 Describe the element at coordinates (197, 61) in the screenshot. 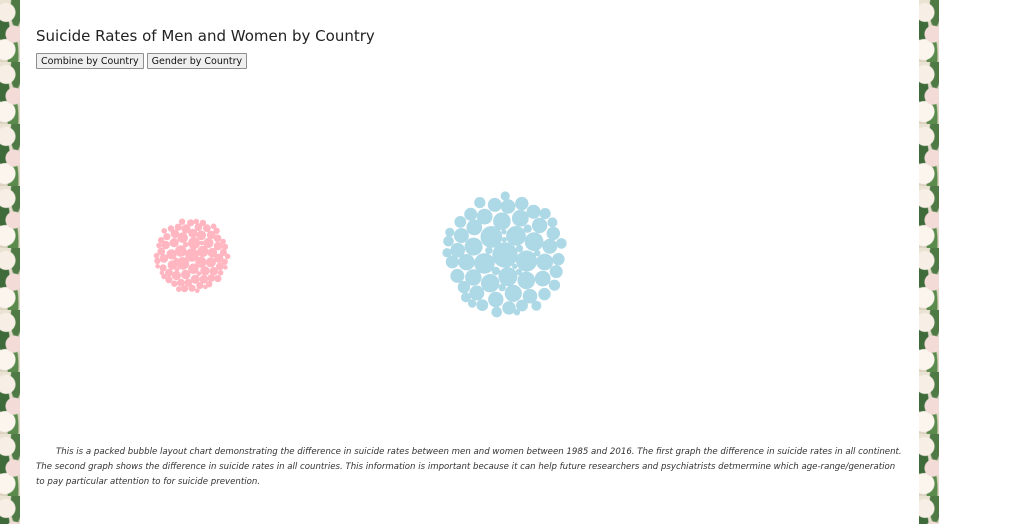

I see `gender-by-country-button: Gender by Country` at that location.